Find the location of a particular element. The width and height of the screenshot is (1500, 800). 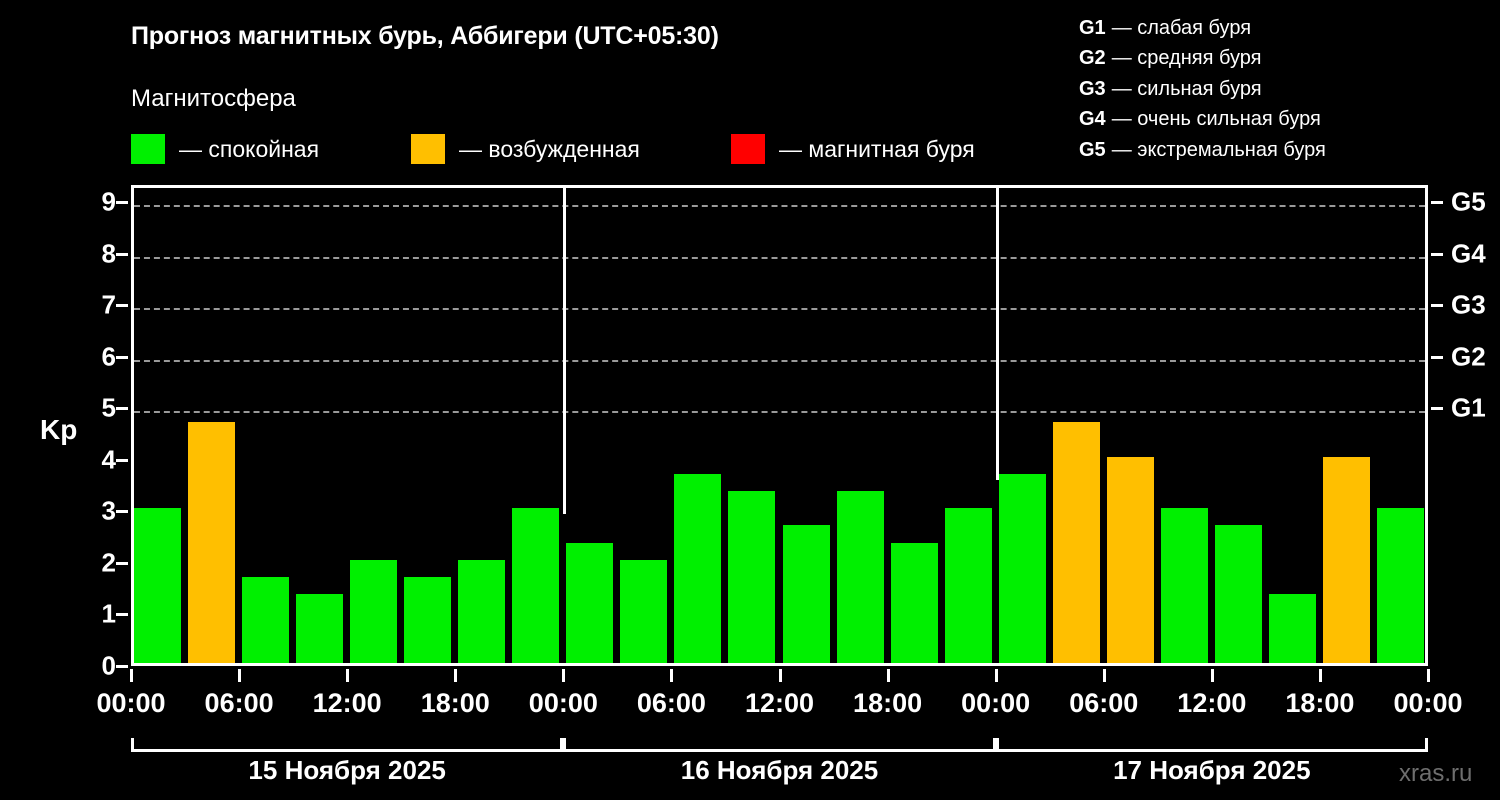

legend-item-2: — возбужденная is located at coordinates (525, 149).